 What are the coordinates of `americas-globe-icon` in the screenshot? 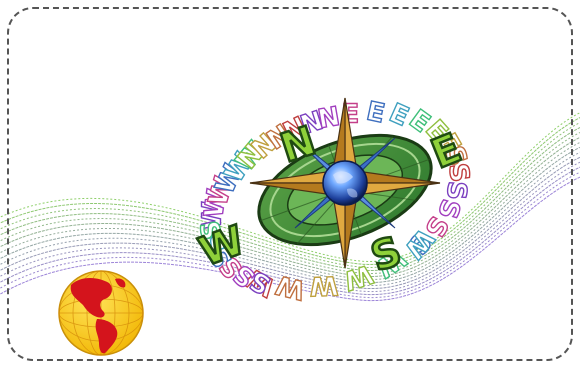 It's located at (101, 313).